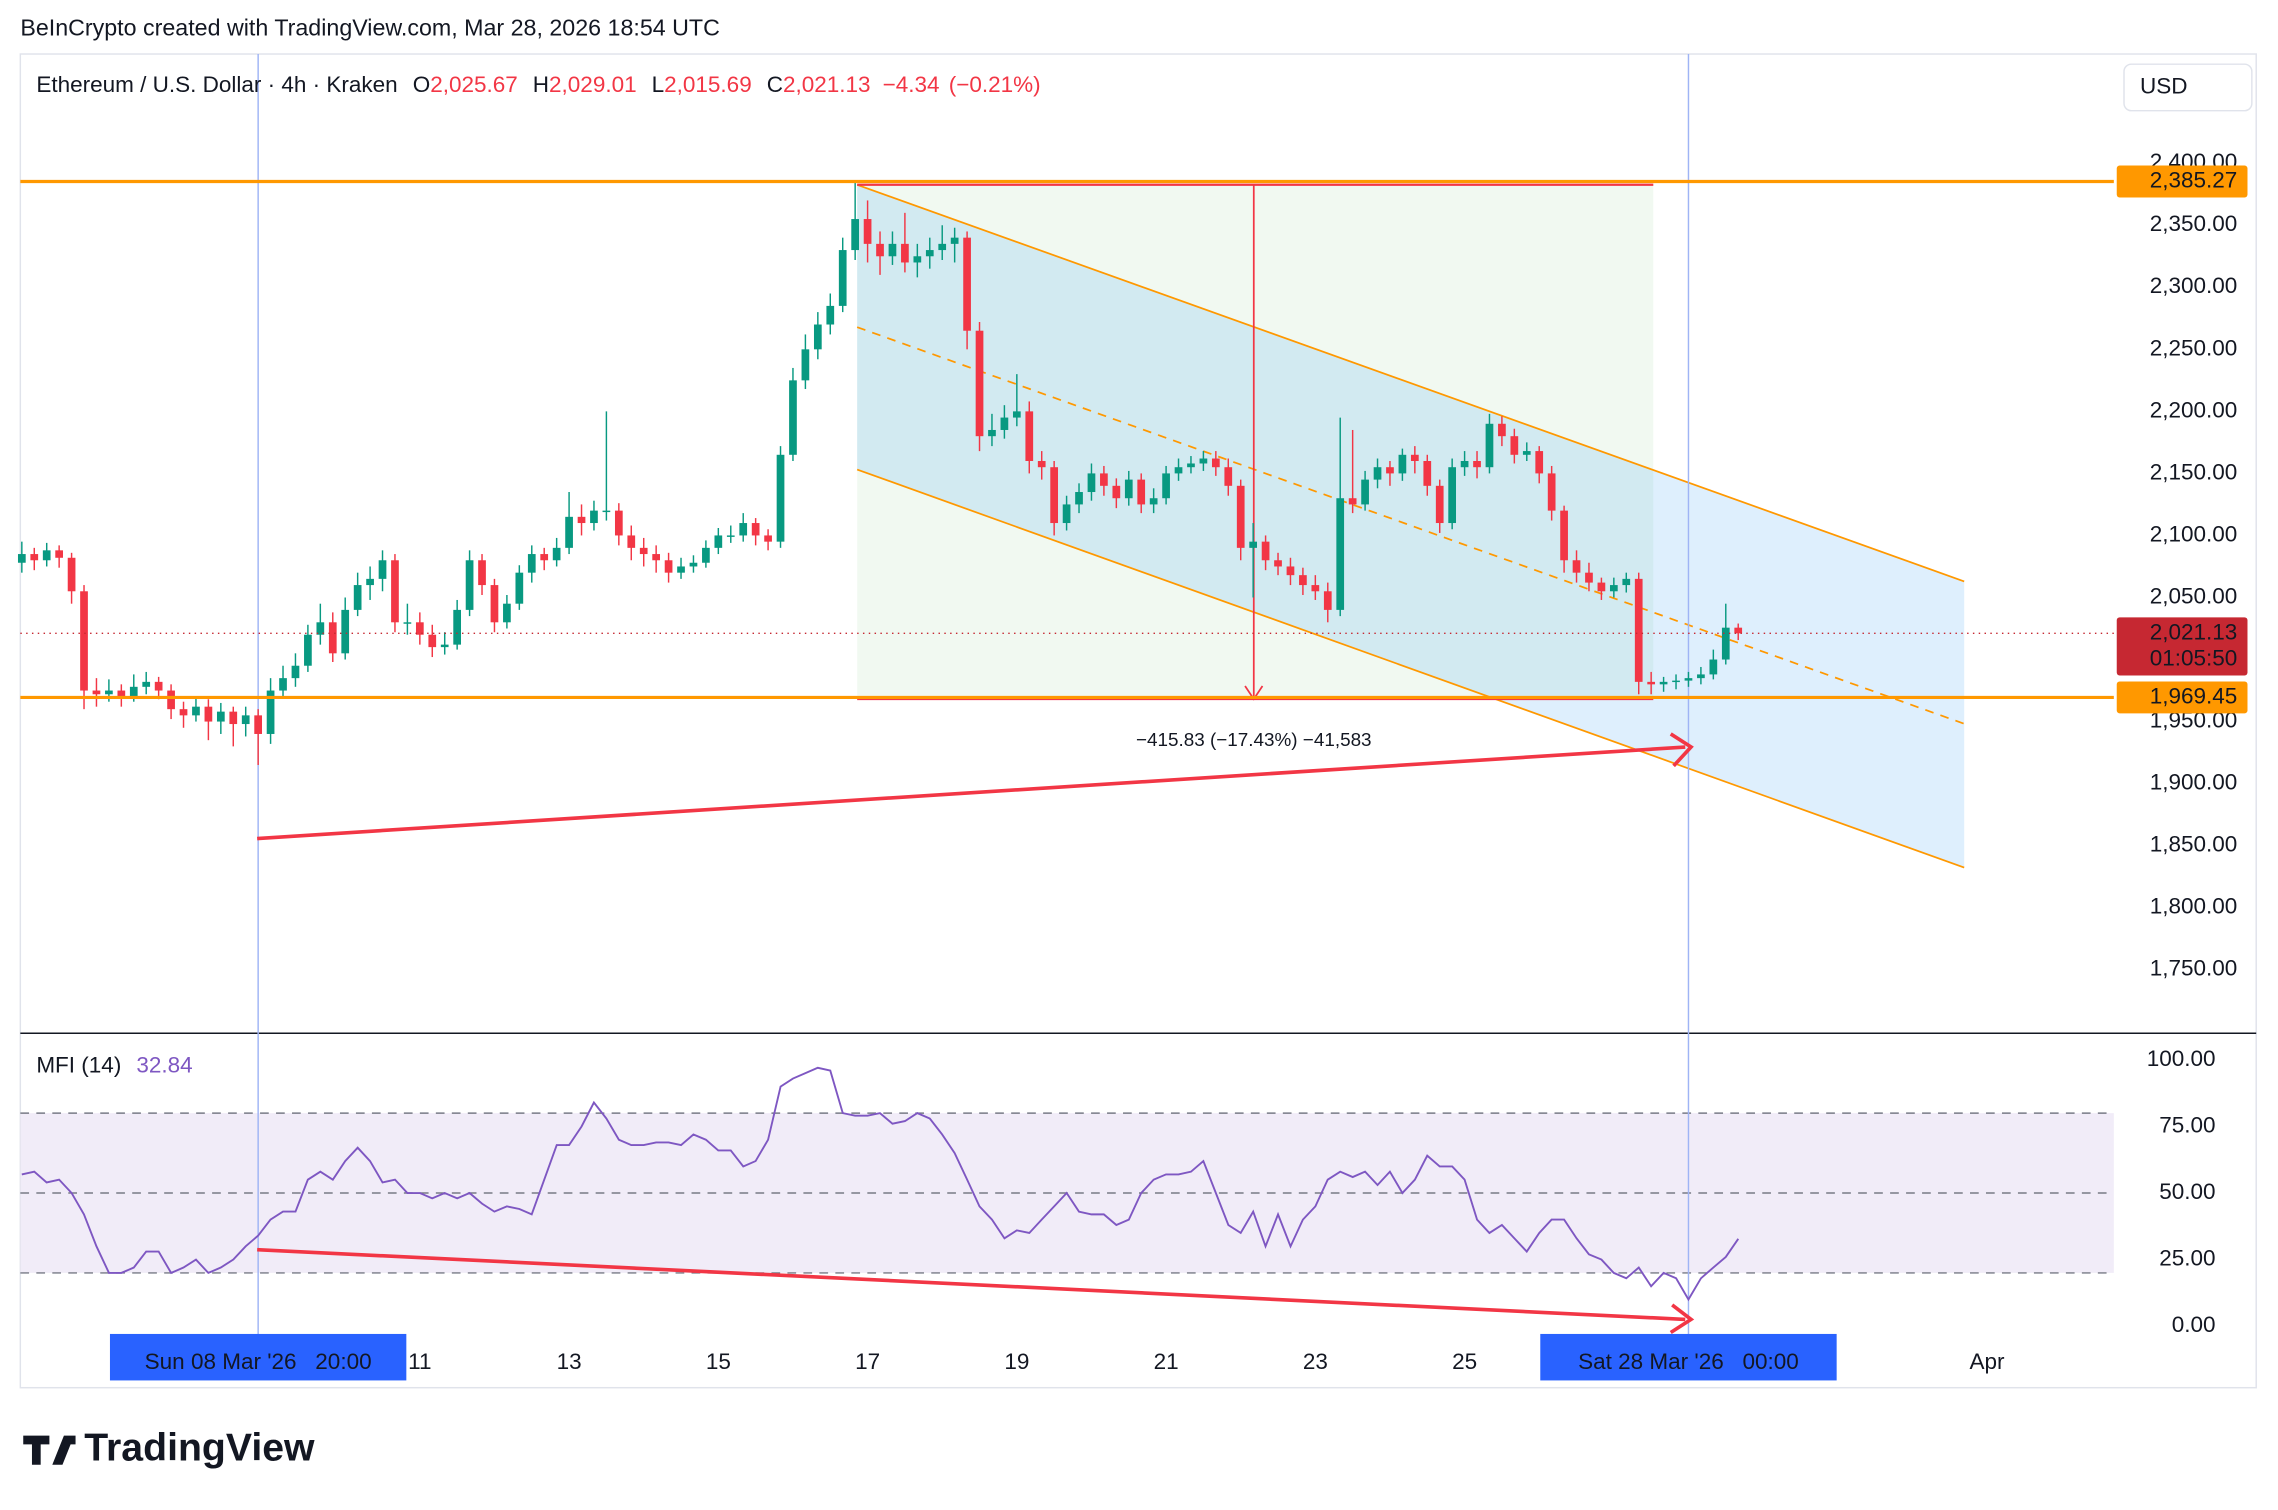 The height and width of the screenshot is (1510, 2278). Describe the element at coordinates (708, 84) in the screenshot. I see `ohlc-value: 2,015.69` at that location.